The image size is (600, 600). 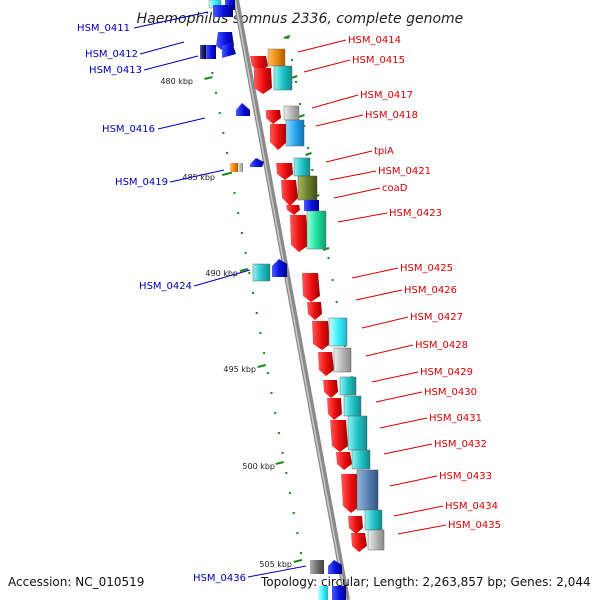 I want to click on gene-label-hsm0436: HSM_0436, so click(x=219, y=578).